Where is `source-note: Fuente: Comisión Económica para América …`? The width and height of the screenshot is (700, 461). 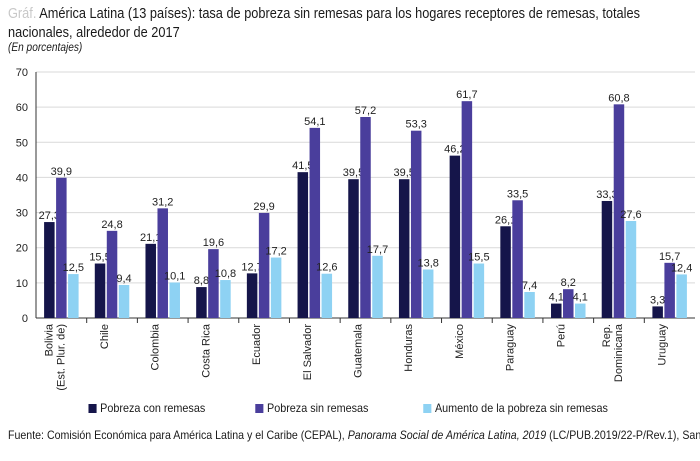 source-note: Fuente: Comisión Económica para América … is located at coordinates (354, 435).